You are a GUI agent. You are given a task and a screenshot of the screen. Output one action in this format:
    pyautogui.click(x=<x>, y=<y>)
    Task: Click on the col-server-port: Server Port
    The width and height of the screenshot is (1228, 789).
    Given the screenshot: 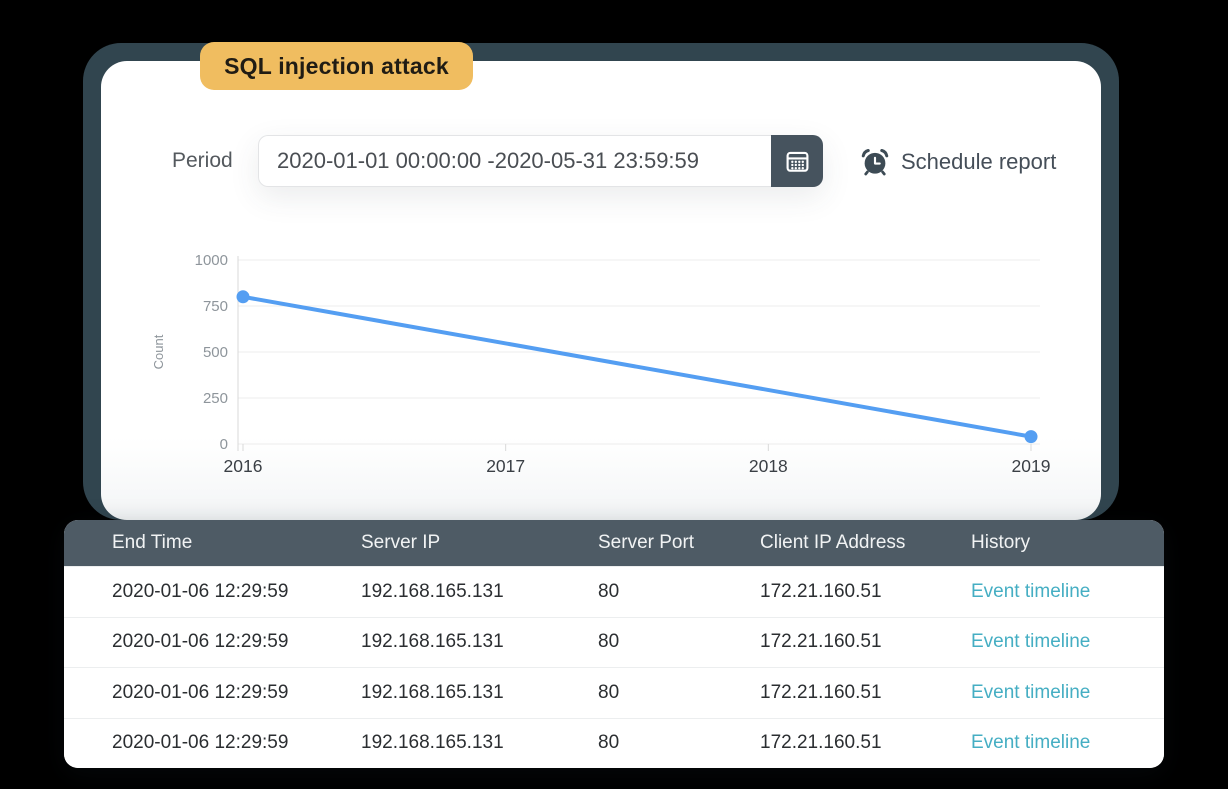 What is the action you would take?
    pyautogui.click(x=646, y=542)
    